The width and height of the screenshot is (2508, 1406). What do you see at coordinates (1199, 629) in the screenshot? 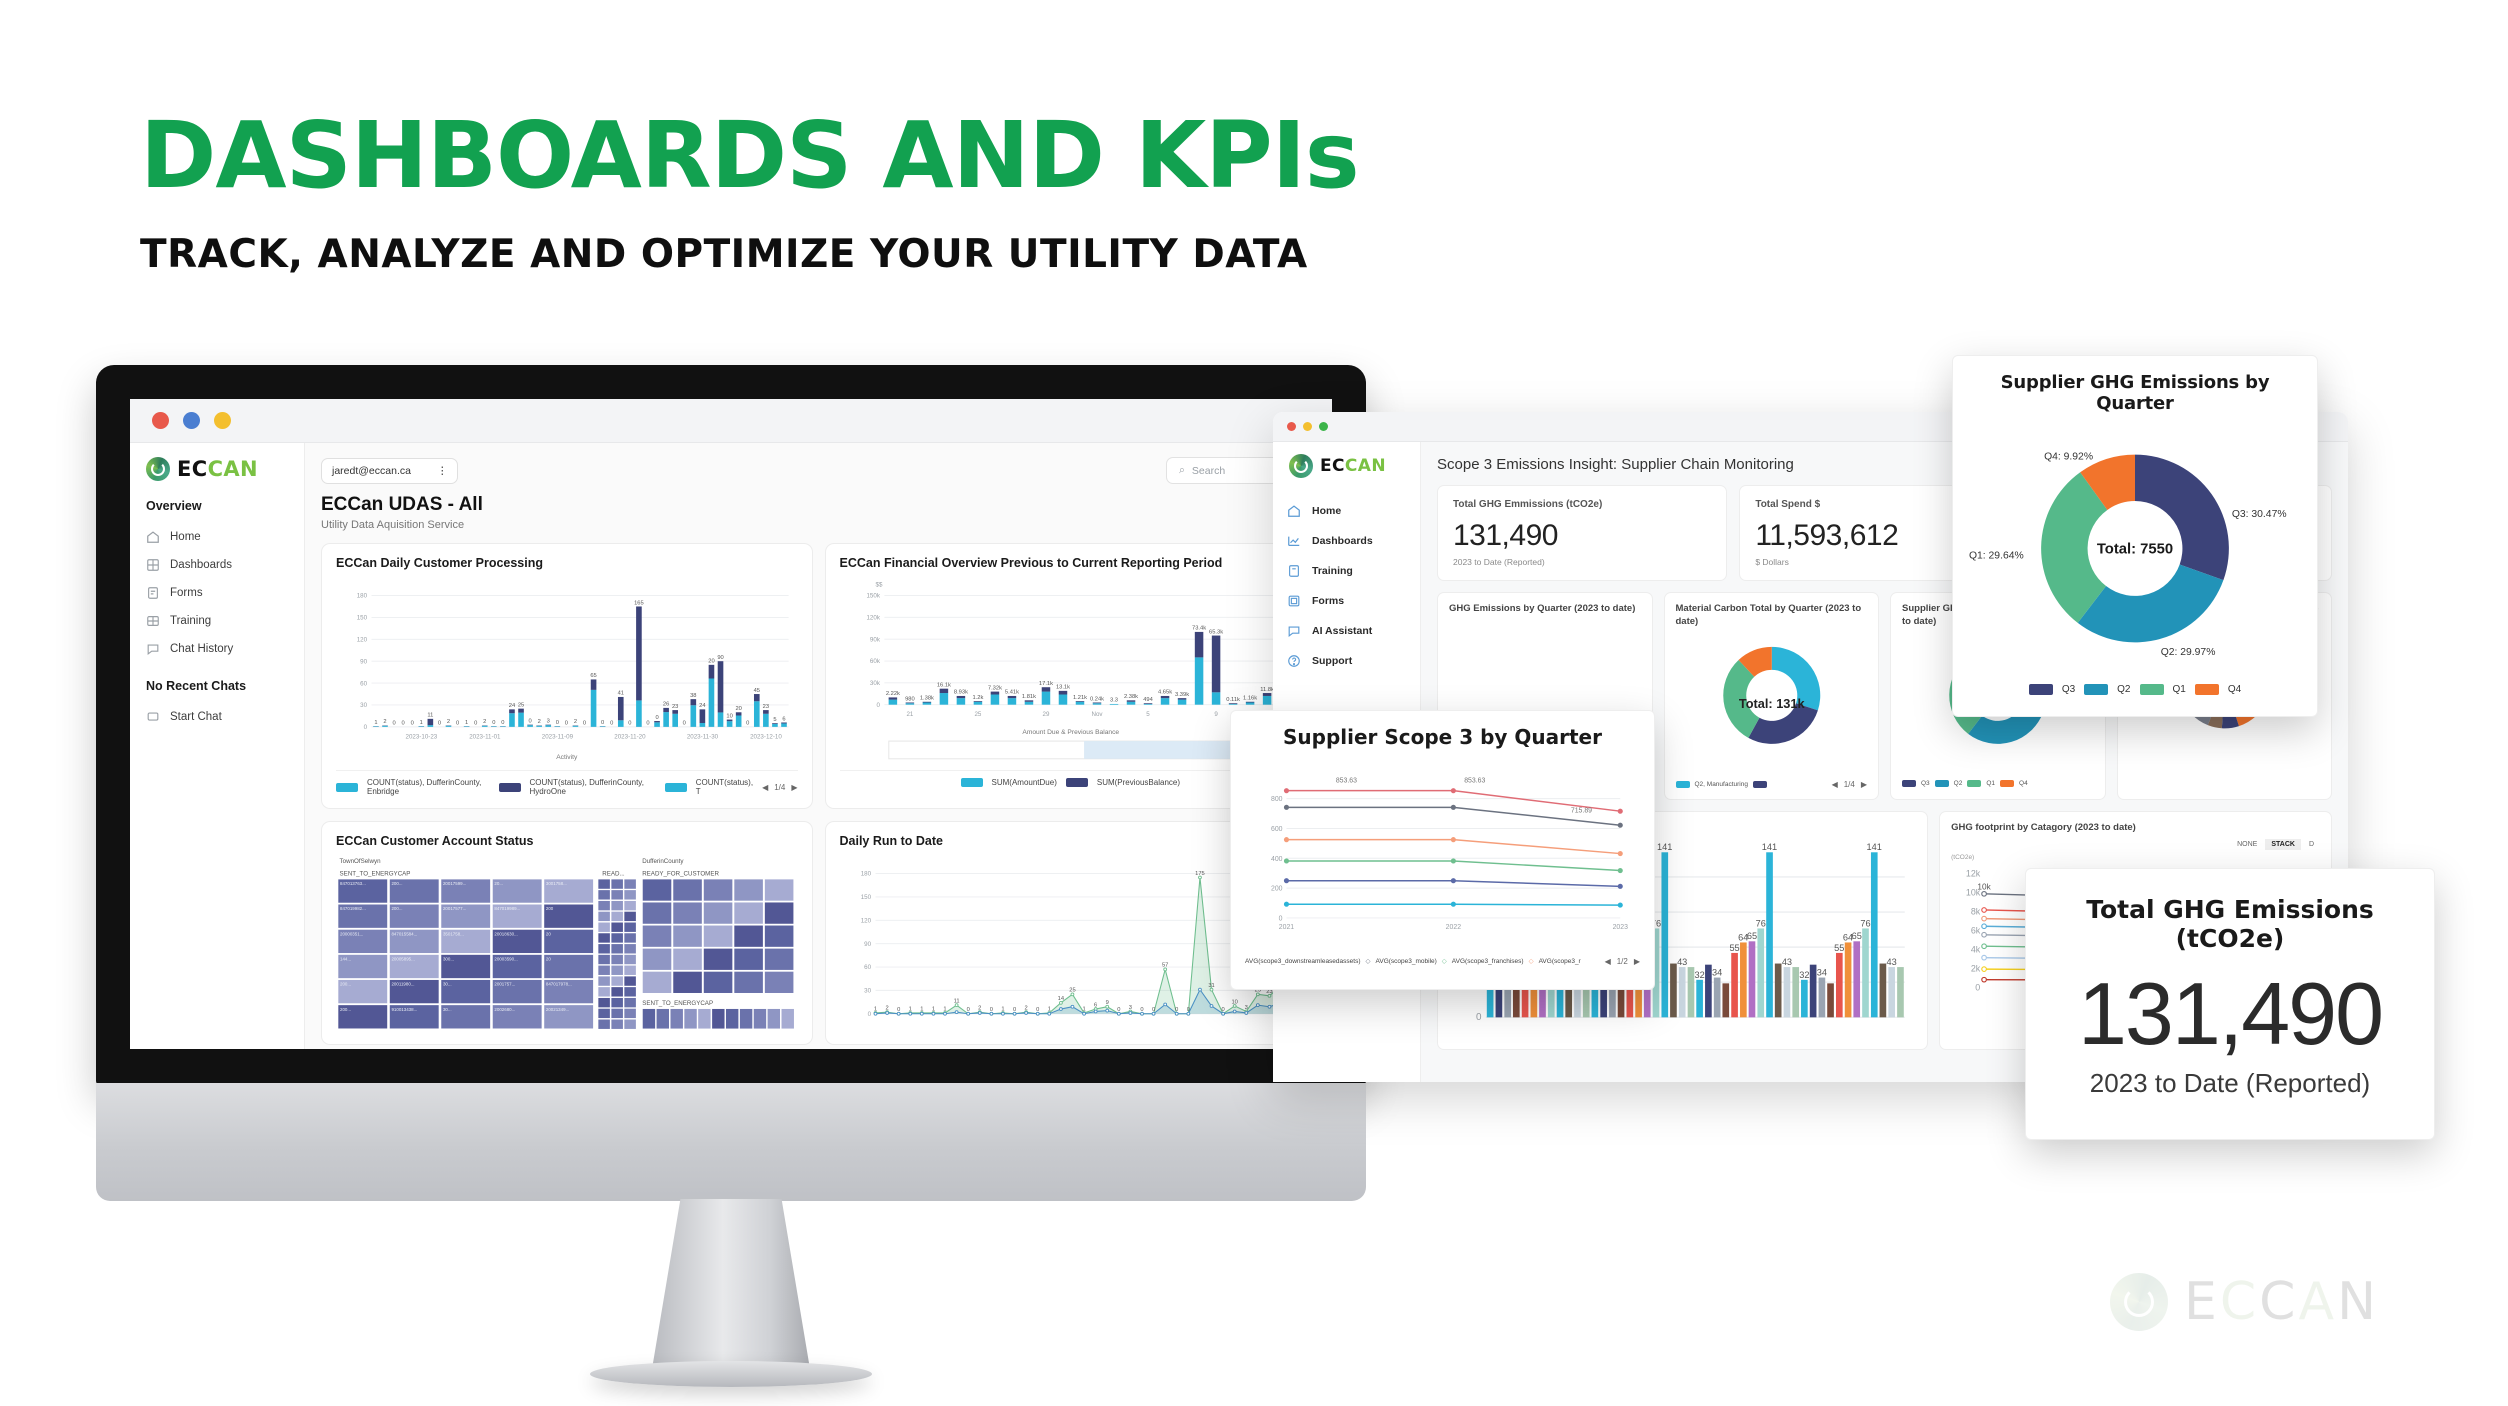
I see `svg-text: 73.4k` at bounding box center [1199, 629].